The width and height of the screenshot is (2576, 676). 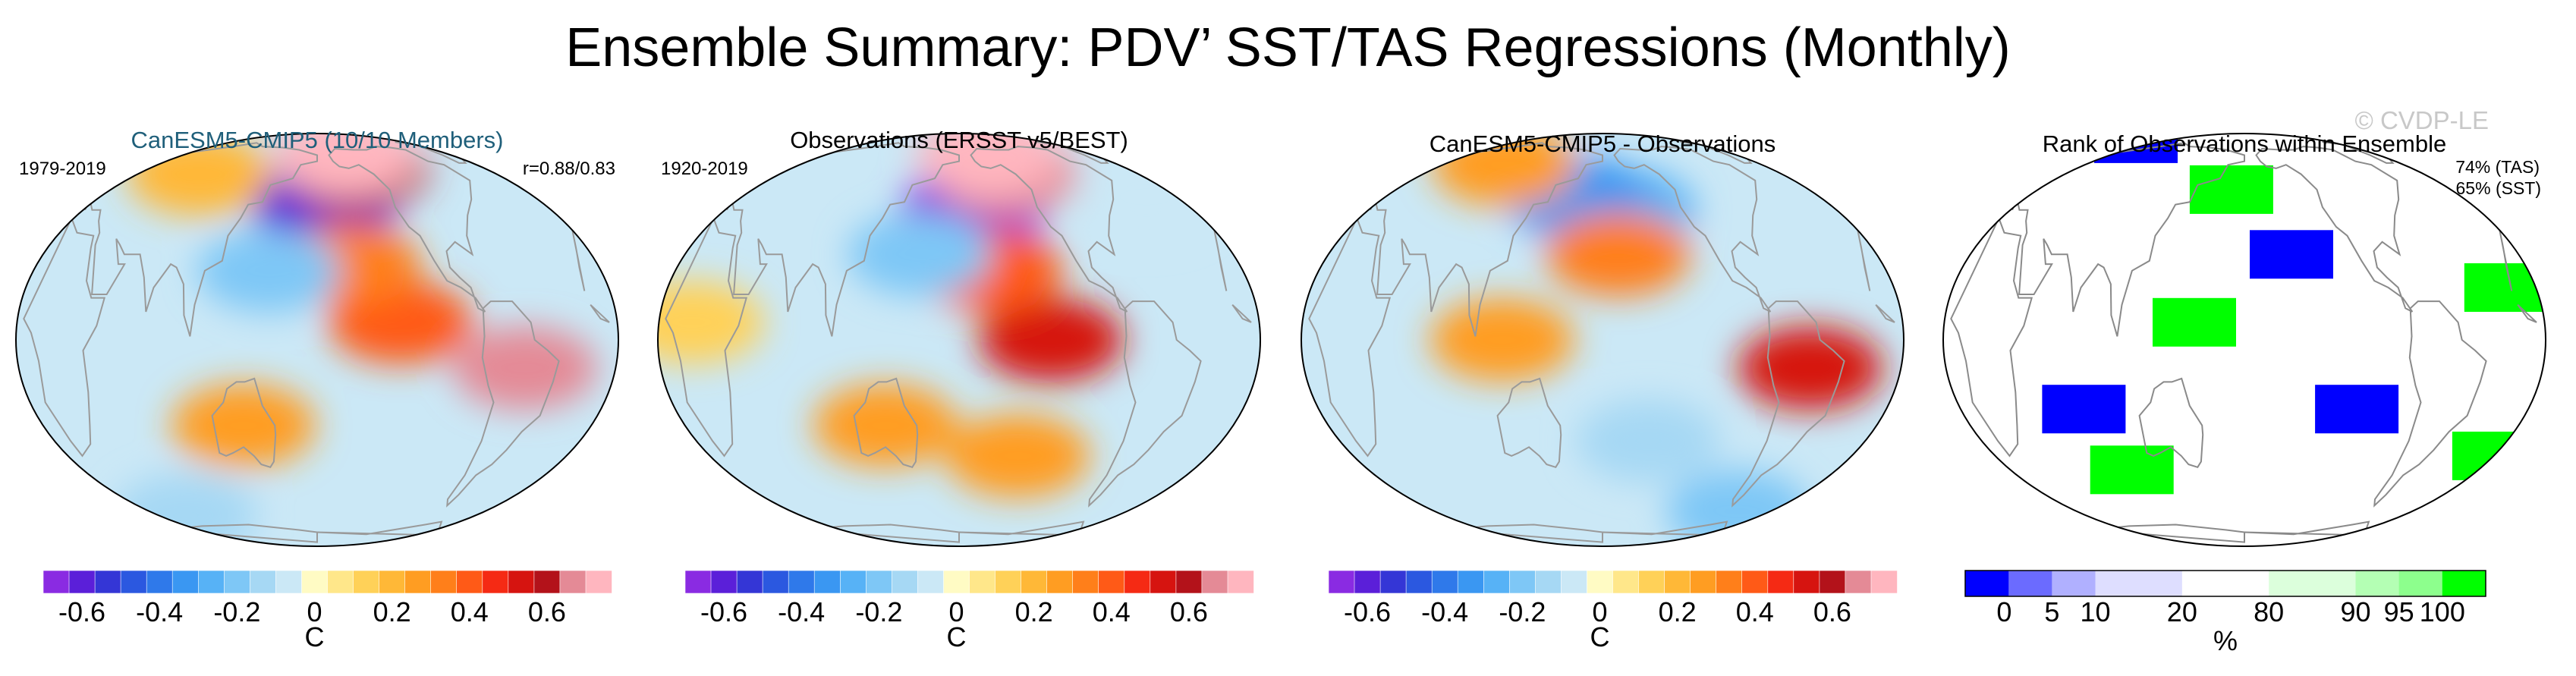 What do you see at coordinates (1678, 611) in the screenshot?
I see `colorbar-tick-label: 0.2` at bounding box center [1678, 611].